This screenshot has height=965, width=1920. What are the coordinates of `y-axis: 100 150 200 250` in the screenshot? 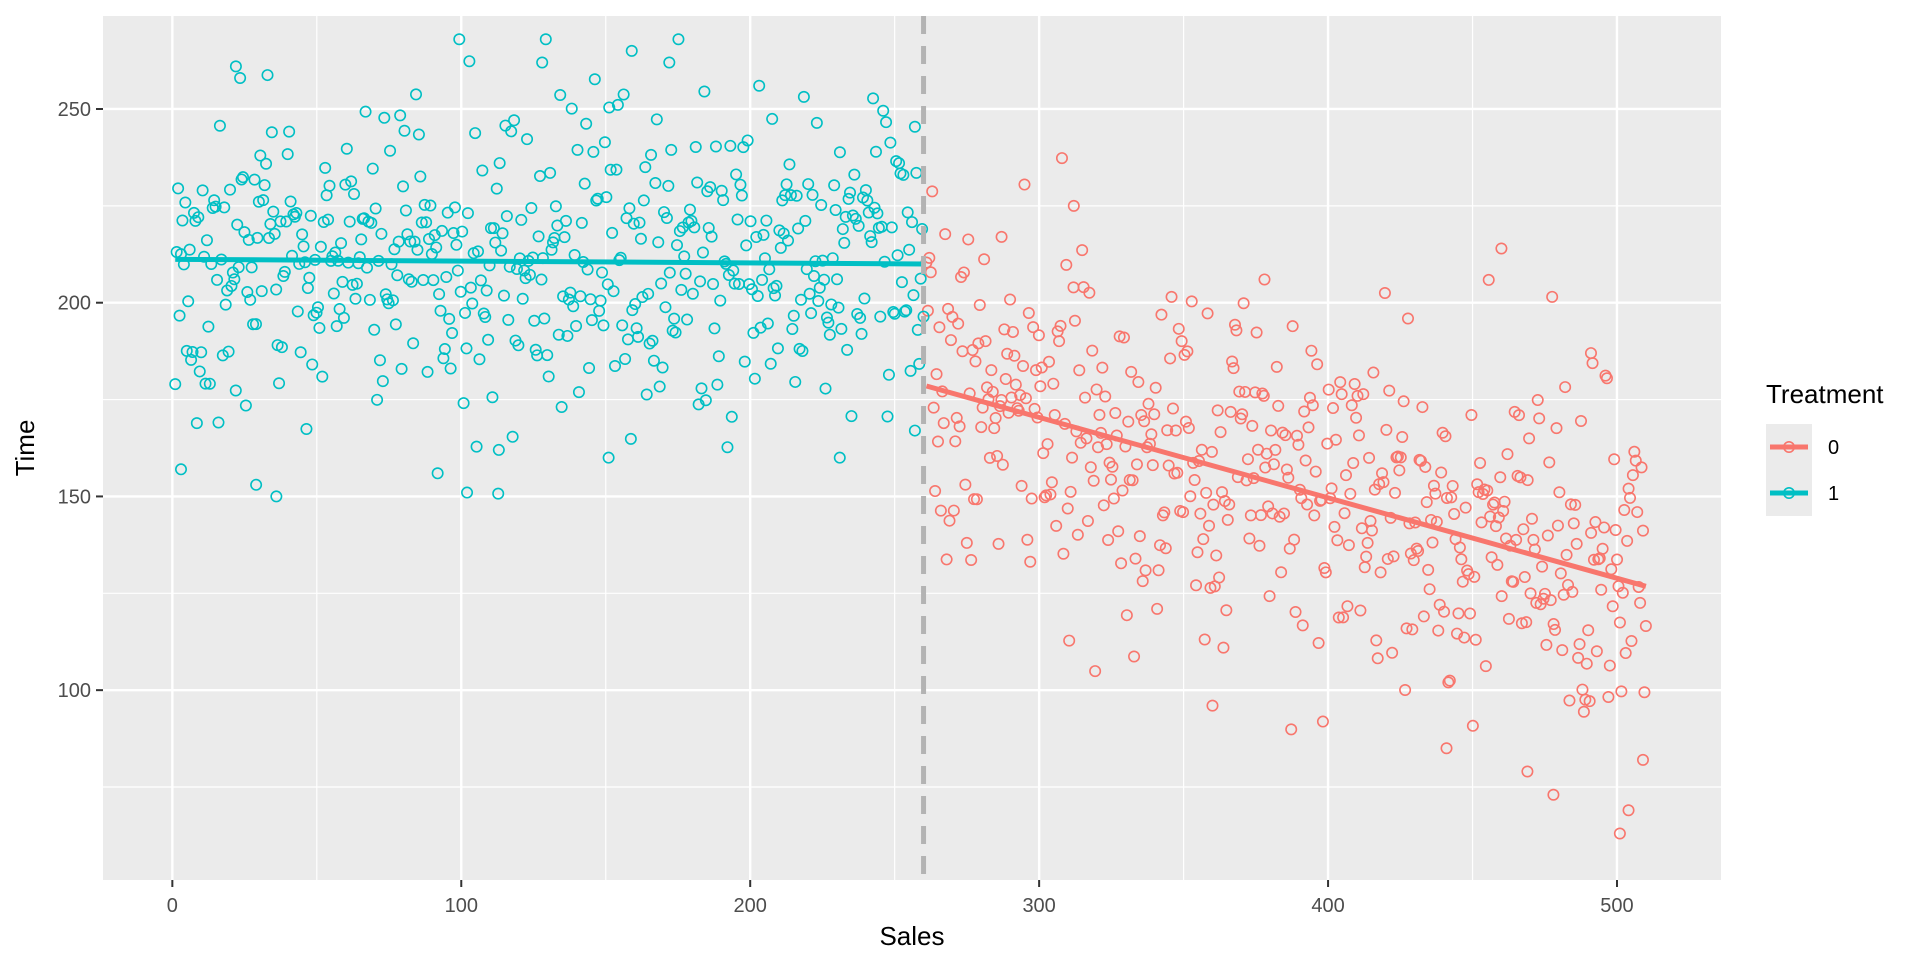 It's located at (80, 400).